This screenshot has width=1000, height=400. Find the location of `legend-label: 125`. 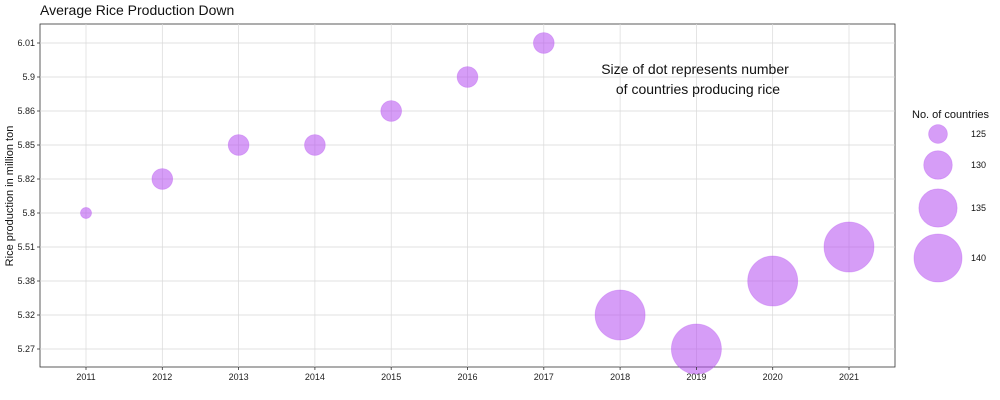

legend-label: 125 is located at coordinates (978, 134).